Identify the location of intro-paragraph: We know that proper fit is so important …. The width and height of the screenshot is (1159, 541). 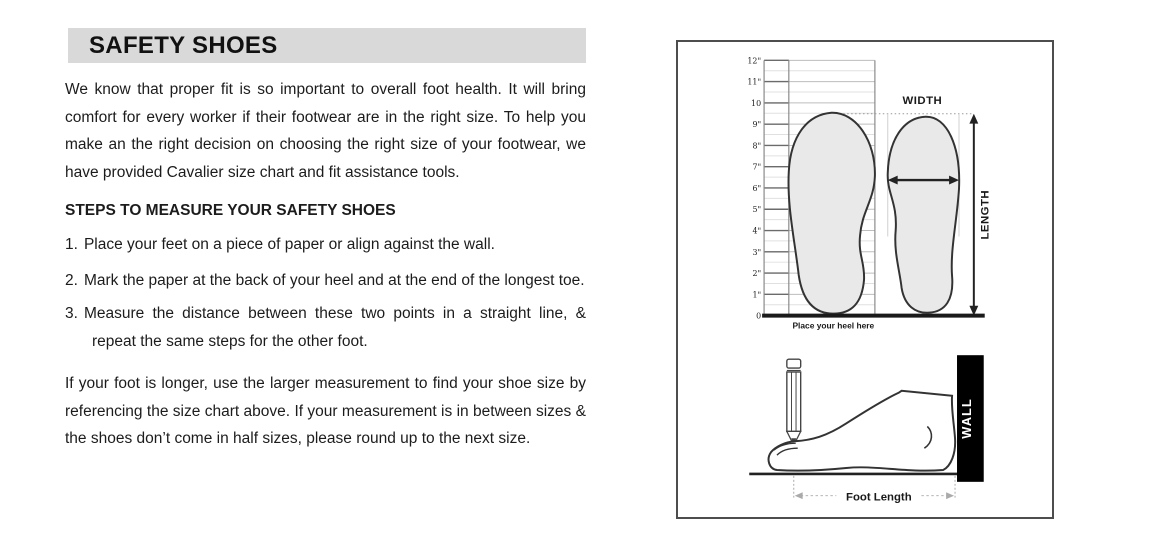
(325, 131).